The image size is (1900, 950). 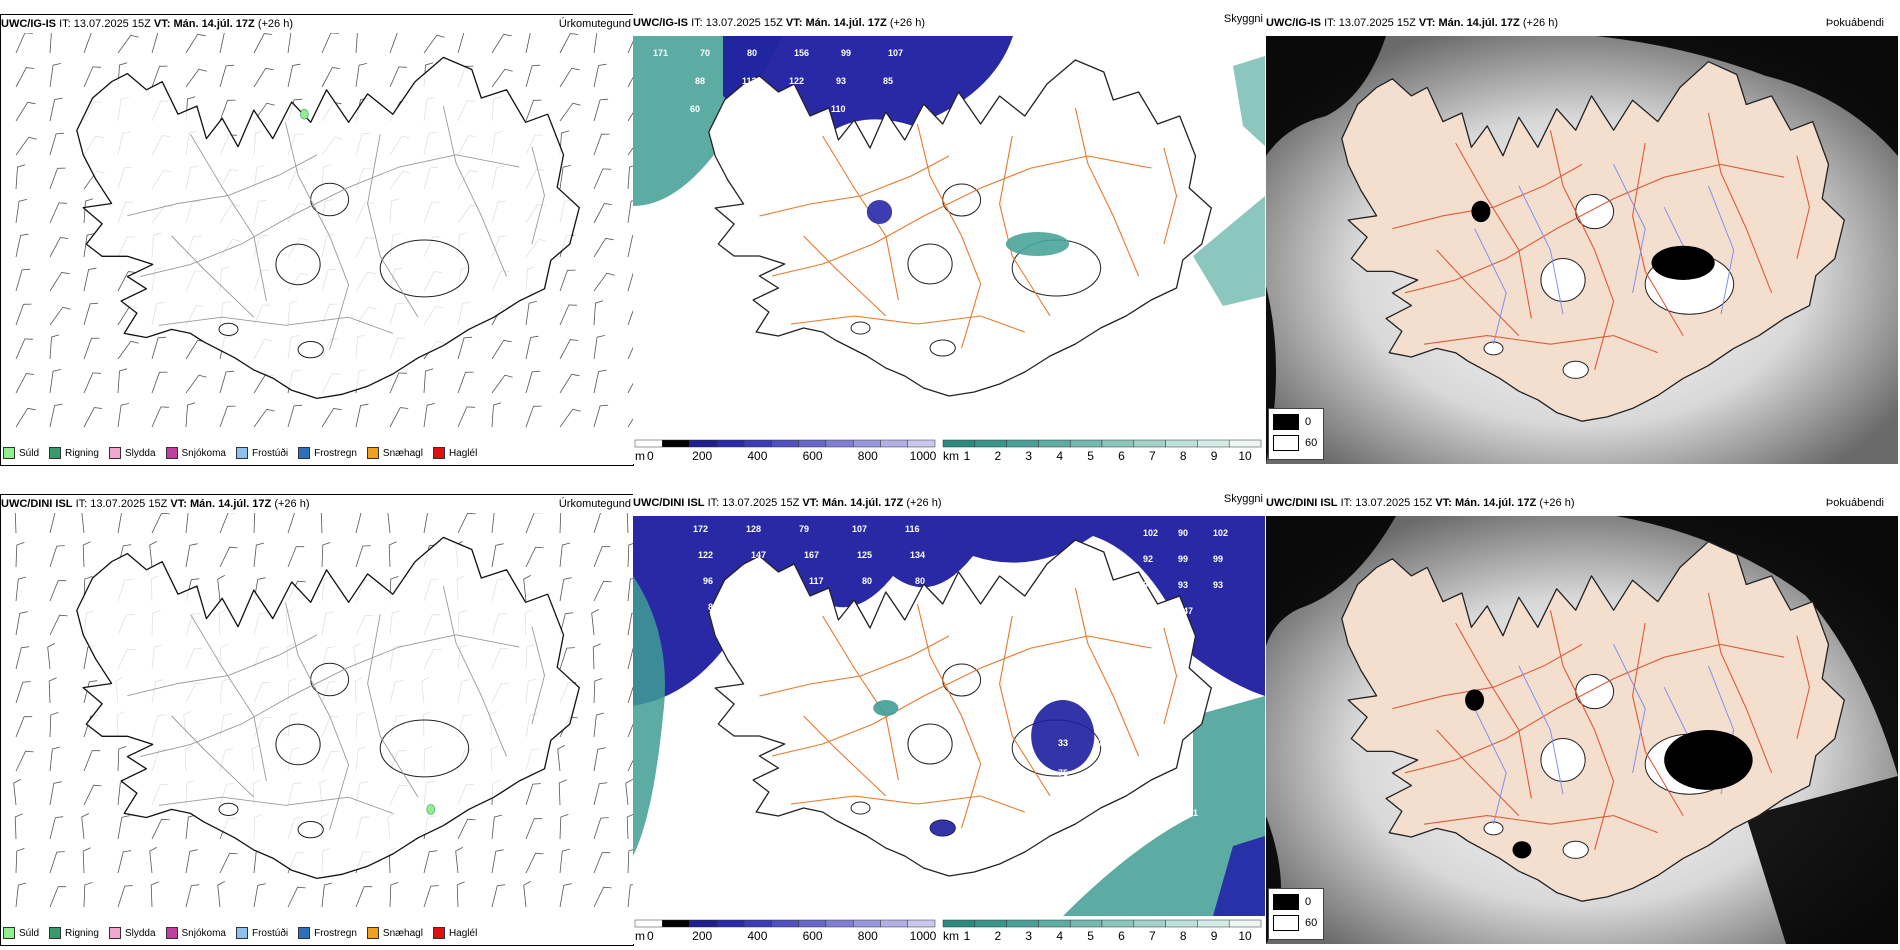 I want to click on cloud-base-label: 93, so click(x=841, y=81).